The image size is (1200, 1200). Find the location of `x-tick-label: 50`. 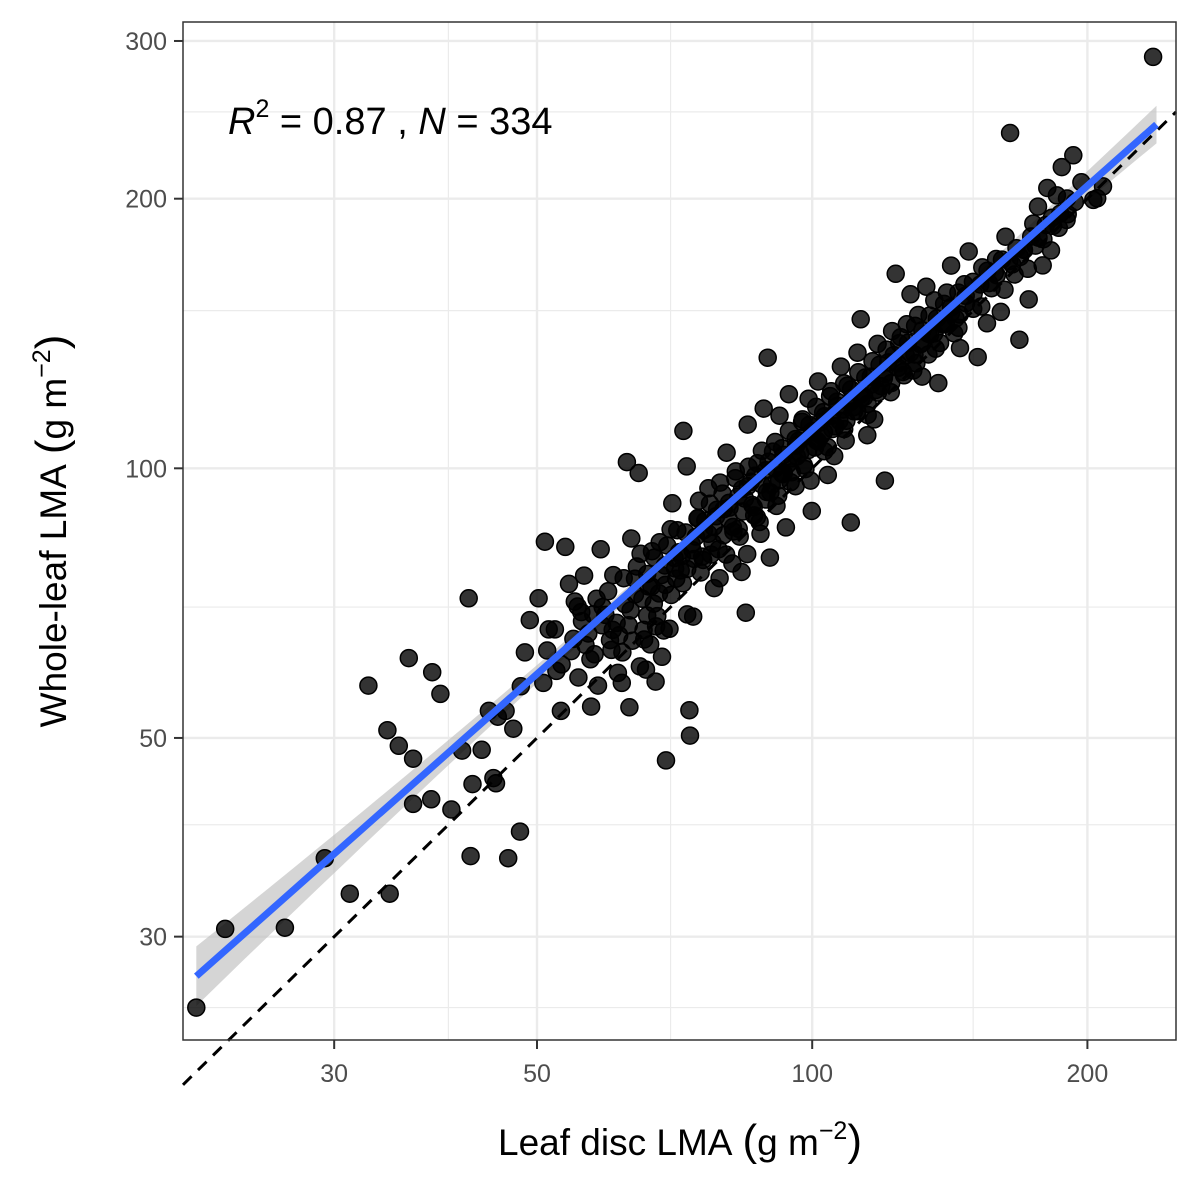

x-tick-label: 50 is located at coordinates (537, 1074).